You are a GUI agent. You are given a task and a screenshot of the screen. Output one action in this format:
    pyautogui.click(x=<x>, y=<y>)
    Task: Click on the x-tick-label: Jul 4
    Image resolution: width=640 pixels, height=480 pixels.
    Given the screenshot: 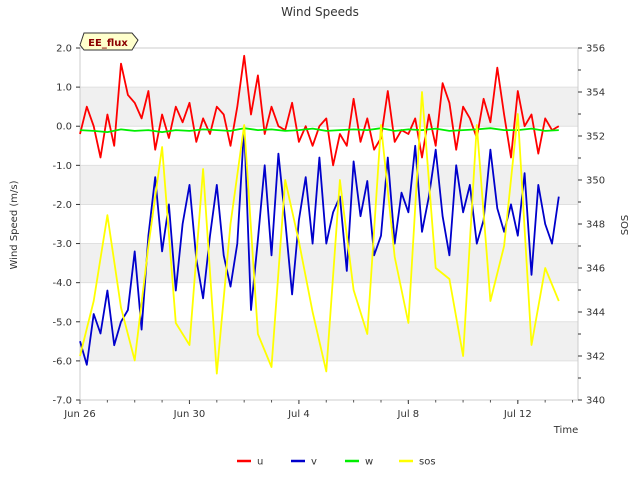 What is the action you would take?
    pyautogui.click(x=298, y=414)
    